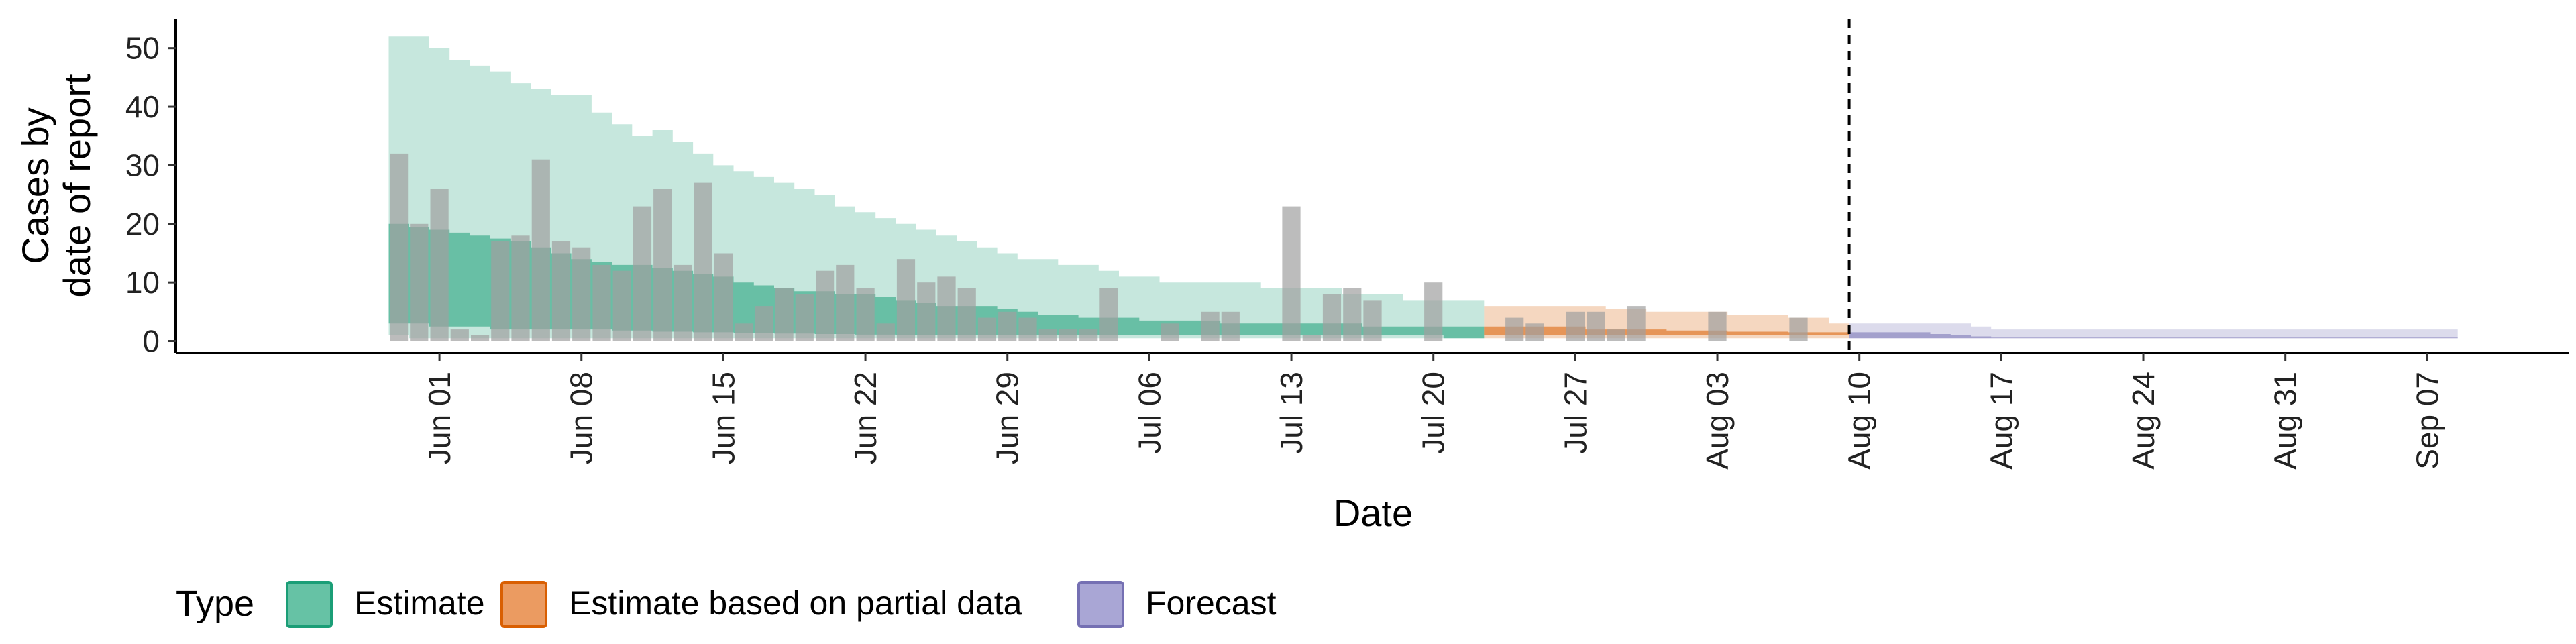 Image resolution: width=2576 pixels, height=644 pixels. I want to click on x-tick-label-2020-07-20: Jul 20, so click(1433, 413).